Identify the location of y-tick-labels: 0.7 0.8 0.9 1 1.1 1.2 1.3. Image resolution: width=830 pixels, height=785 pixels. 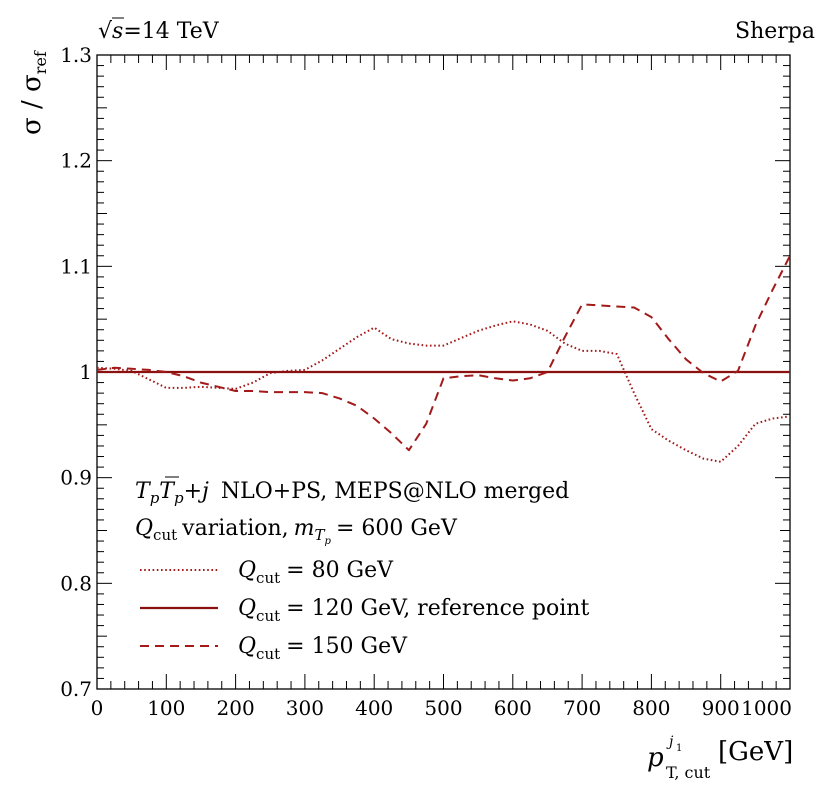
(76, 372).